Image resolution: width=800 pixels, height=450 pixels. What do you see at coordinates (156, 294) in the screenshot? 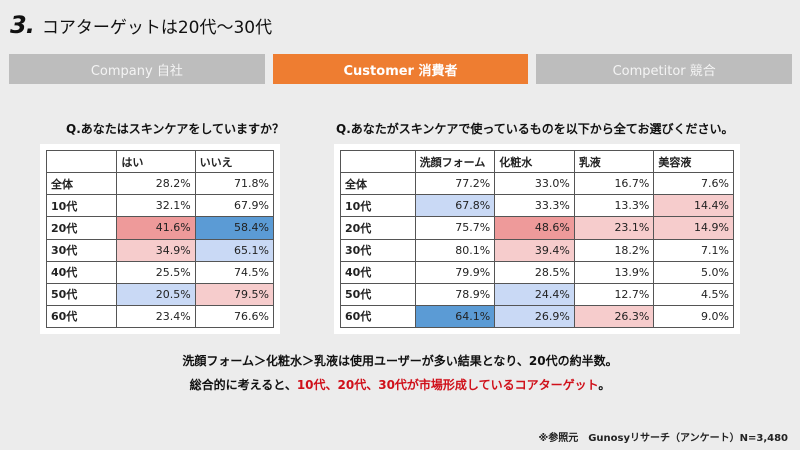
I see `table-cell: 20.5%` at bounding box center [156, 294].